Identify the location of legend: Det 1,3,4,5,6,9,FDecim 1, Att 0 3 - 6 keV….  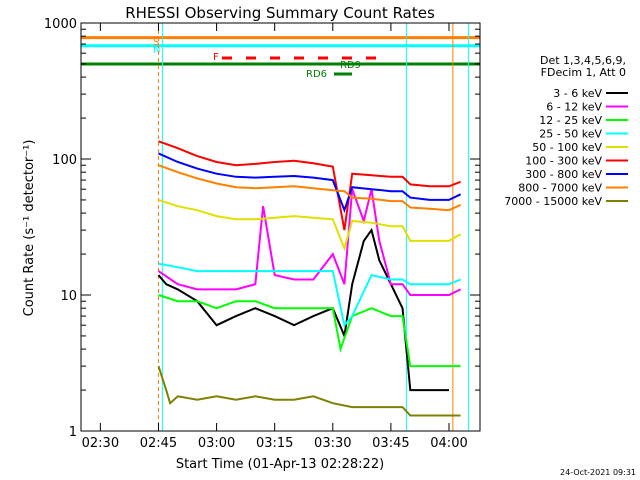
(566, 131).